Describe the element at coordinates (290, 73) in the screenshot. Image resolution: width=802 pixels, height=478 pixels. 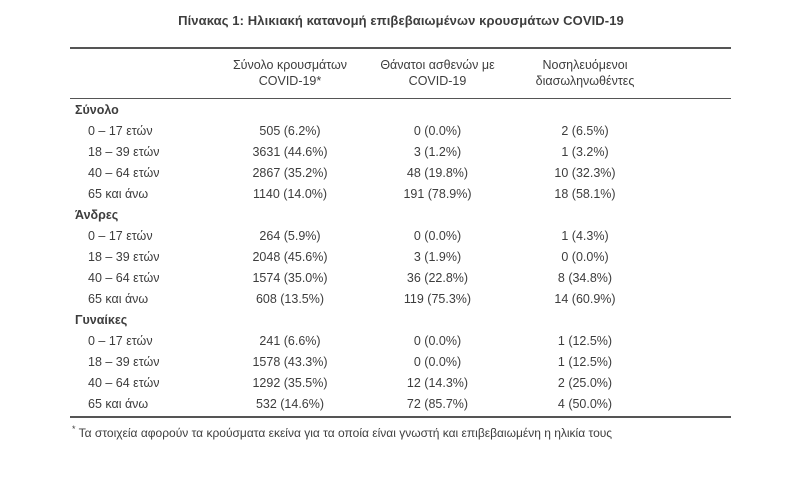
I see `header-total-cases: Σύνολο κρουσμάτων COVID-19*` at that location.